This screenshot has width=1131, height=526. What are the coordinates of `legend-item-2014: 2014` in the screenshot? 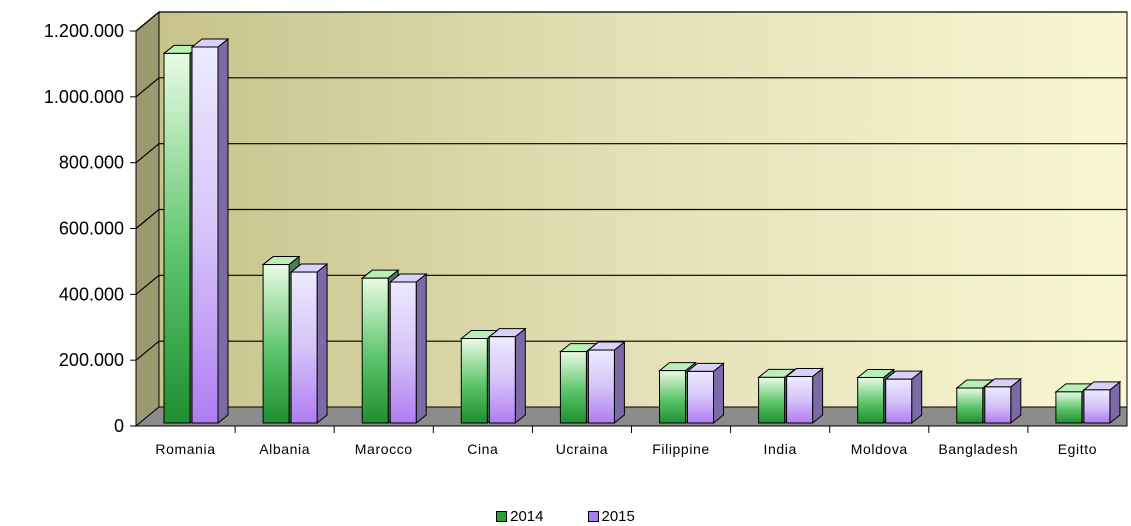 It's located at (520, 516).